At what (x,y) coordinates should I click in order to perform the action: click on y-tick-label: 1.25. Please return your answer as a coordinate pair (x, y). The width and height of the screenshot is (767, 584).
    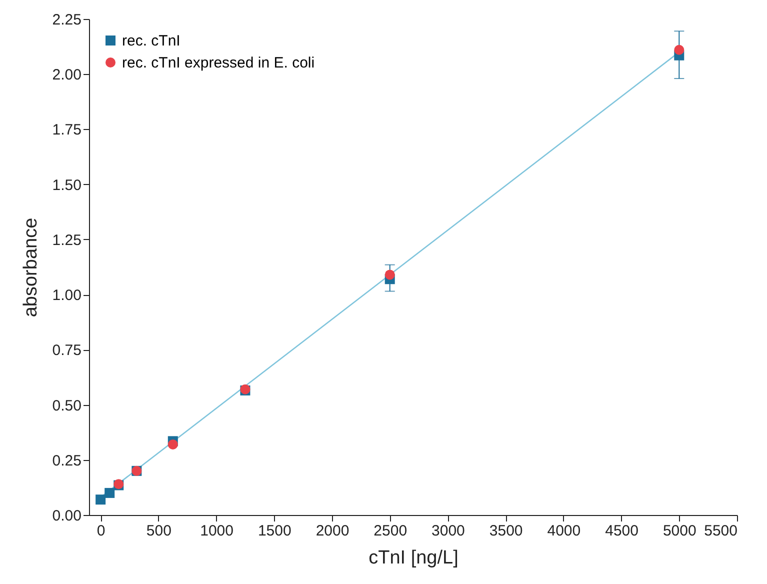
    Looking at the image, I should click on (67, 240).